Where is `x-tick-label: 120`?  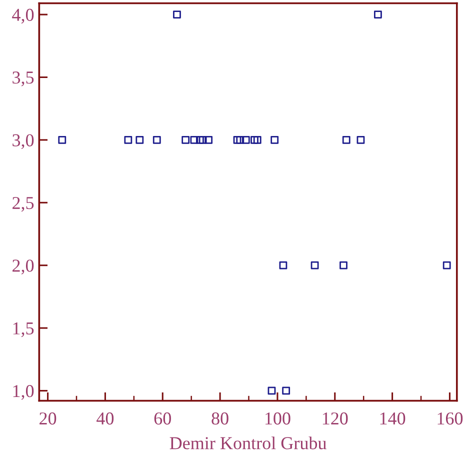 x-tick-label: 120 is located at coordinates (335, 418).